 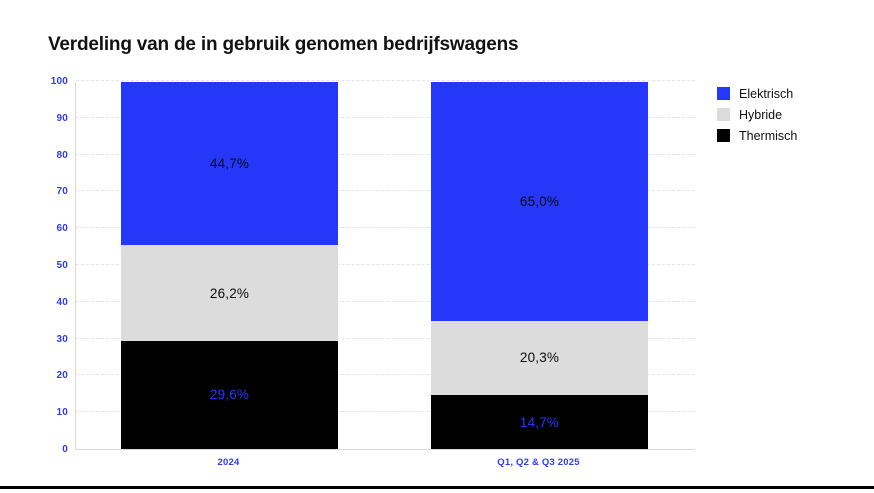 I want to click on y-tick-label: 0, so click(x=65, y=449).